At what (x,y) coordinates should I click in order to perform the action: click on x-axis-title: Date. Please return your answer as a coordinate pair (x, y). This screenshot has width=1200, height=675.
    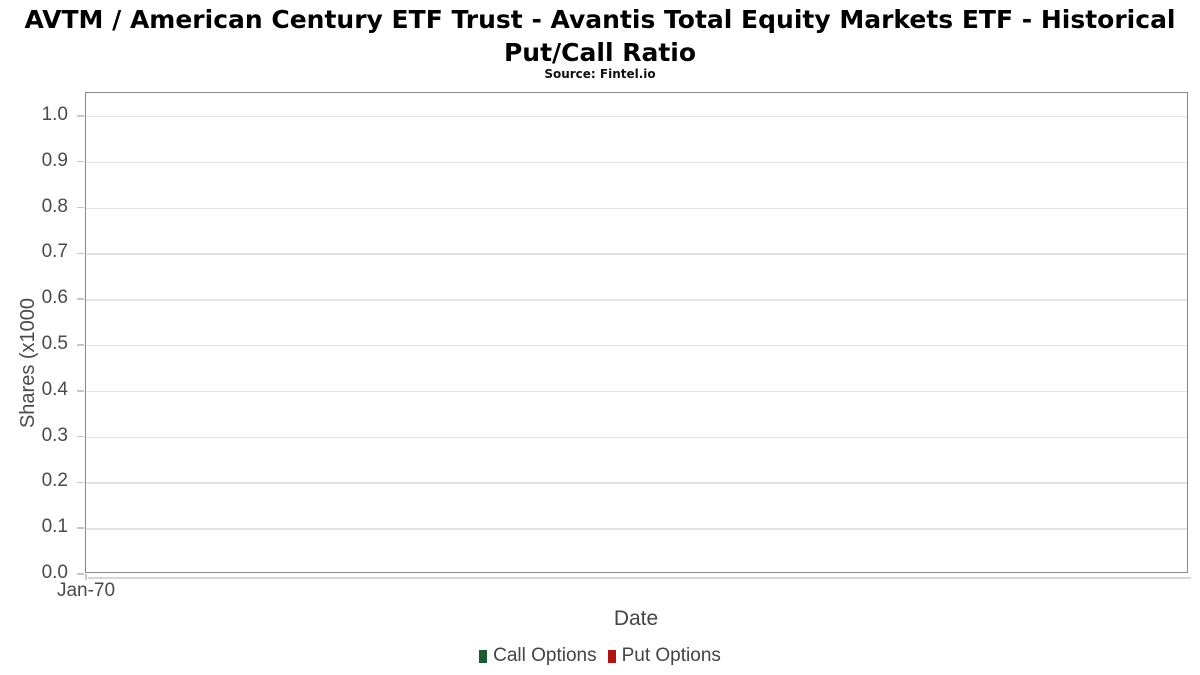
    Looking at the image, I should click on (636, 618).